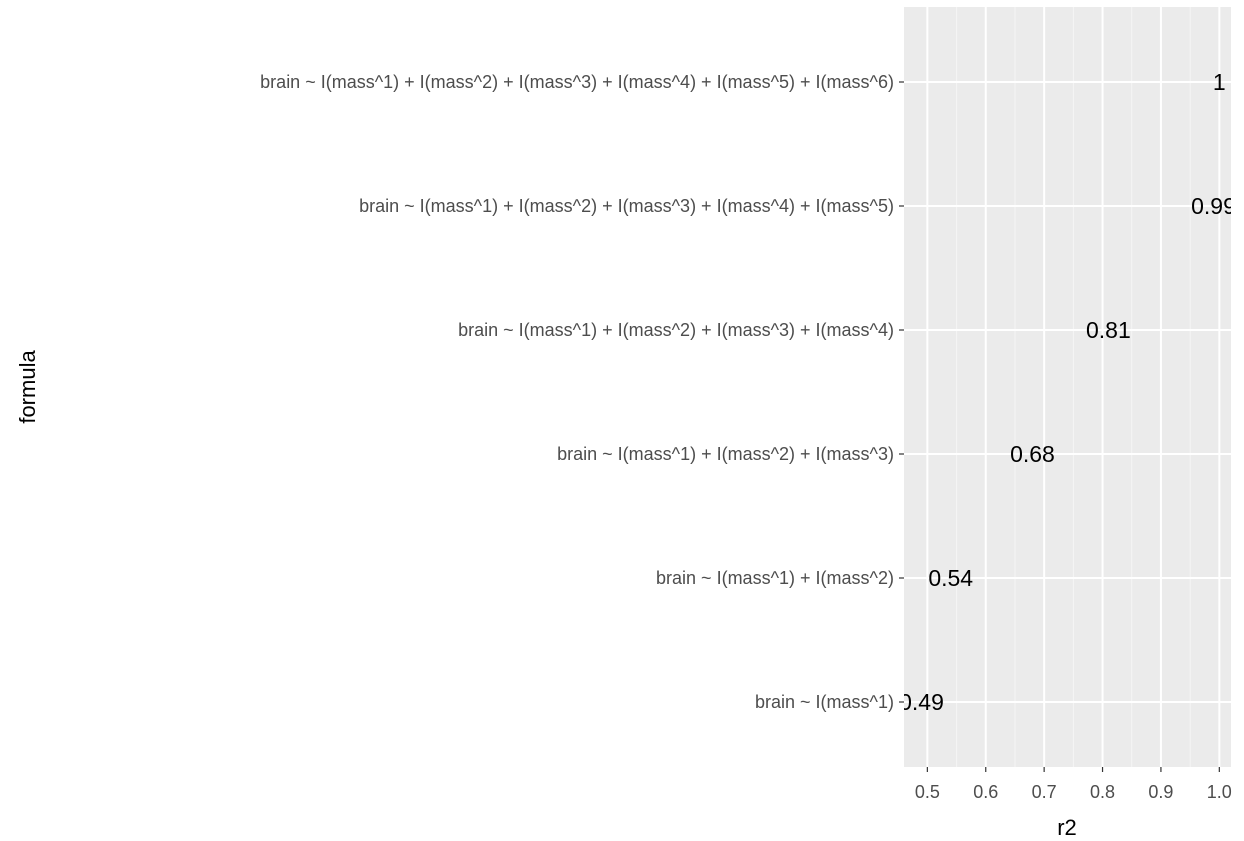 This screenshot has width=1244, height=841. I want to click on x-tick-label: 0.6, so click(985, 792).